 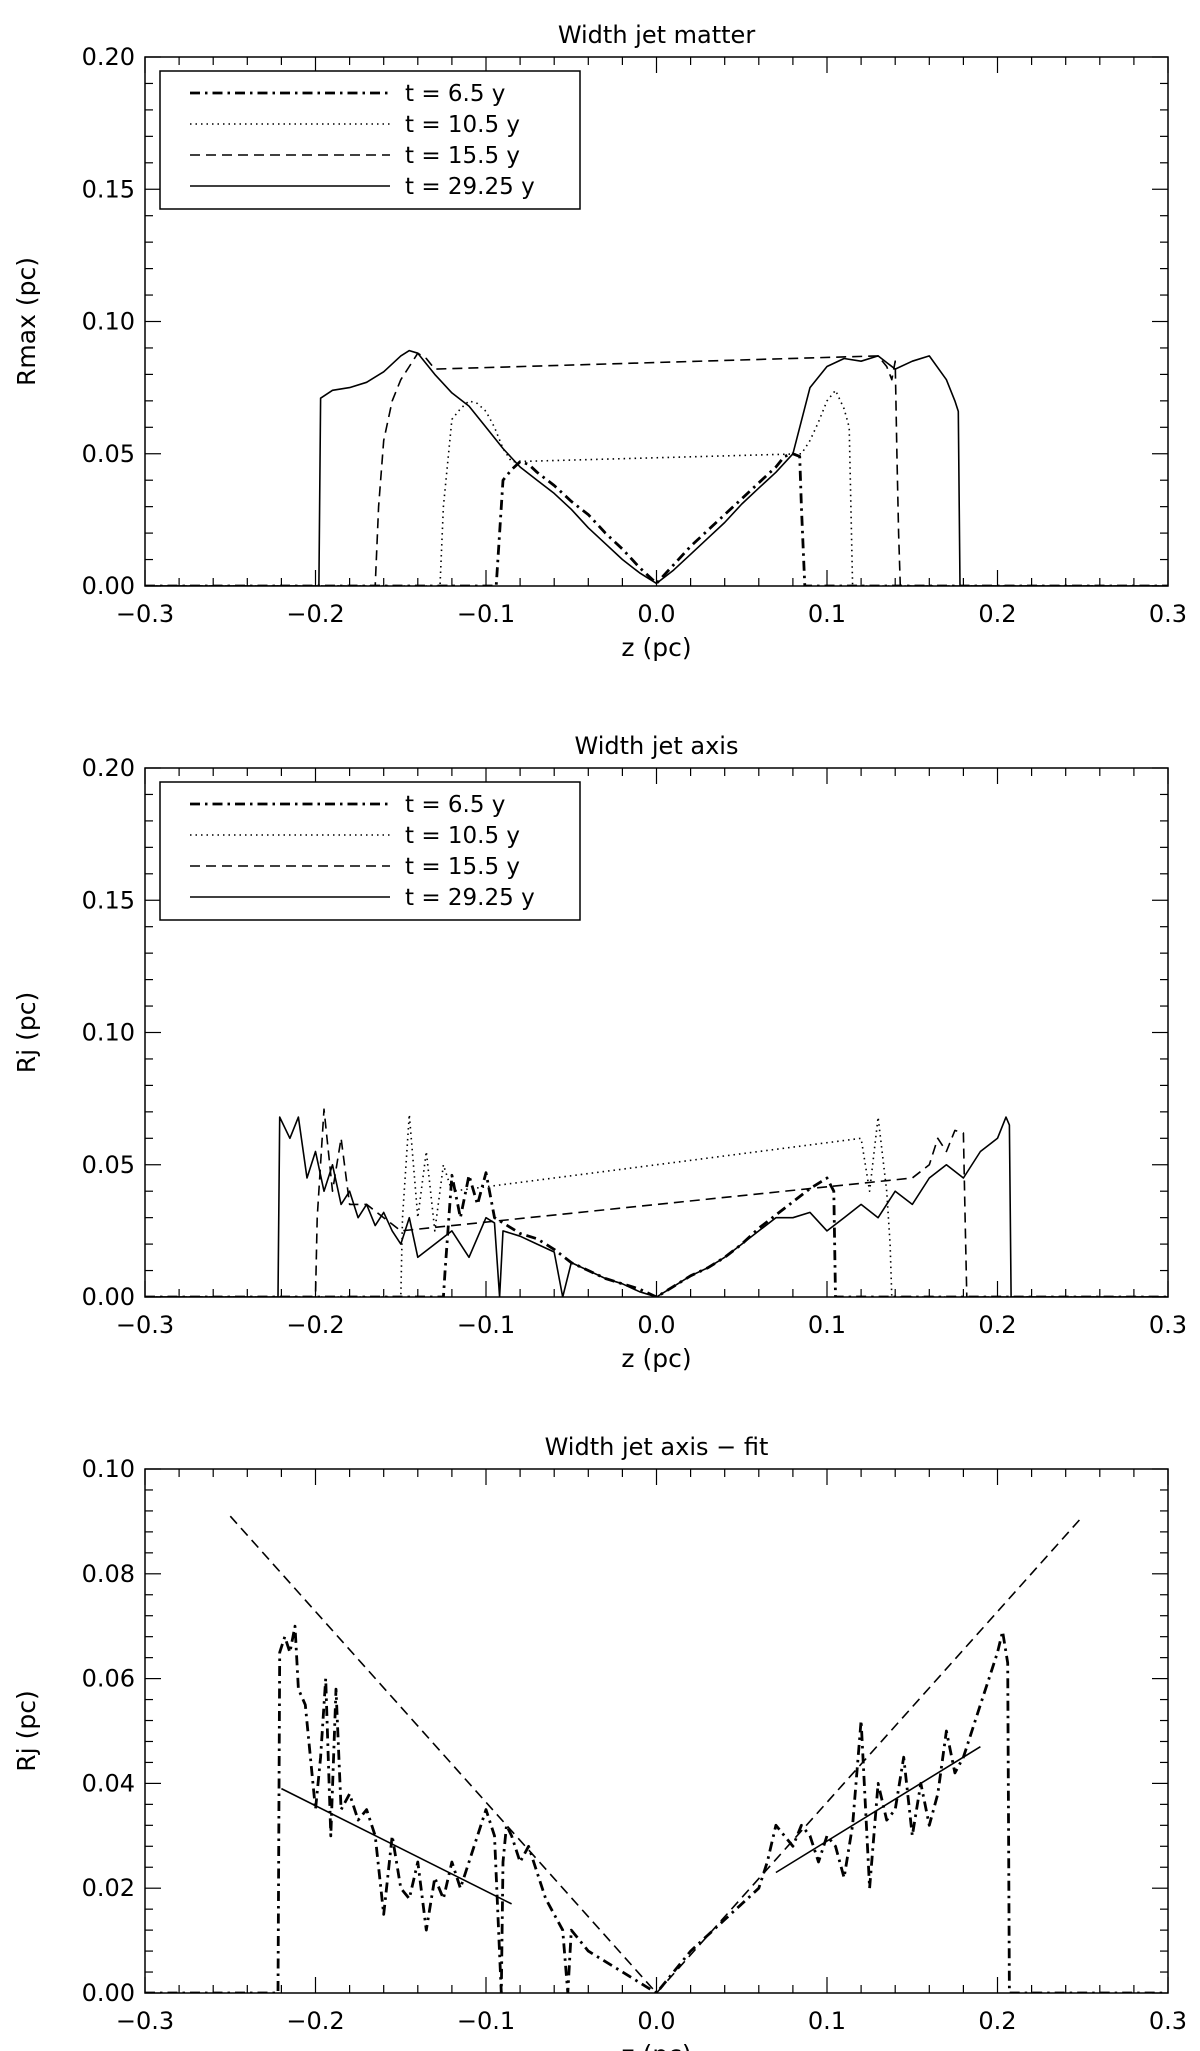 What do you see at coordinates (108, 1783) in the screenshot?
I see `y-tick-label: 0.04` at bounding box center [108, 1783].